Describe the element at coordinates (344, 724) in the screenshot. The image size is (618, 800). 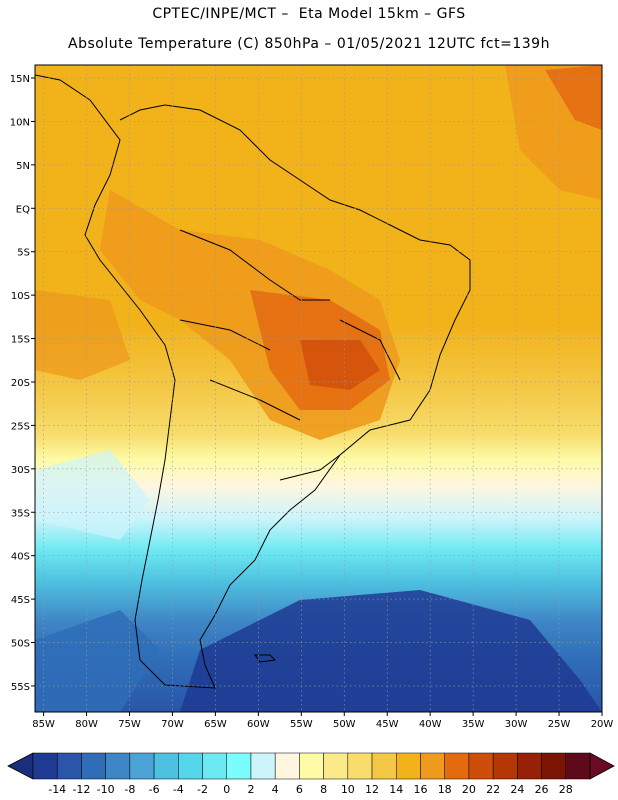
I see `lon-tick-label: 50W` at that location.